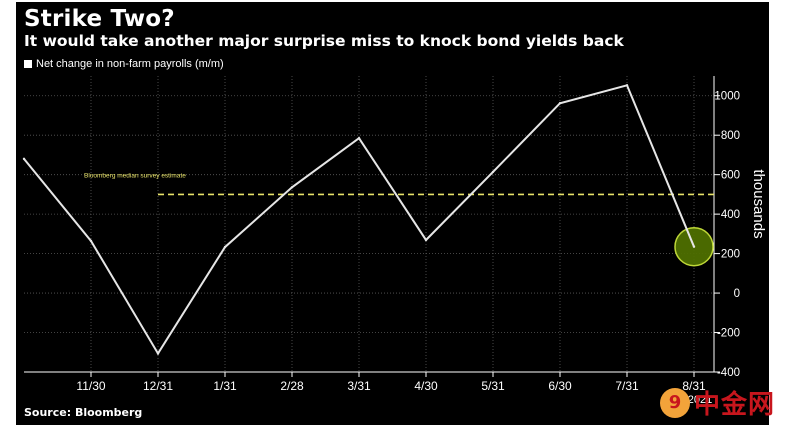  What do you see at coordinates (694, 386) in the screenshot?
I see `x-tick-label: 8/31` at bounding box center [694, 386].